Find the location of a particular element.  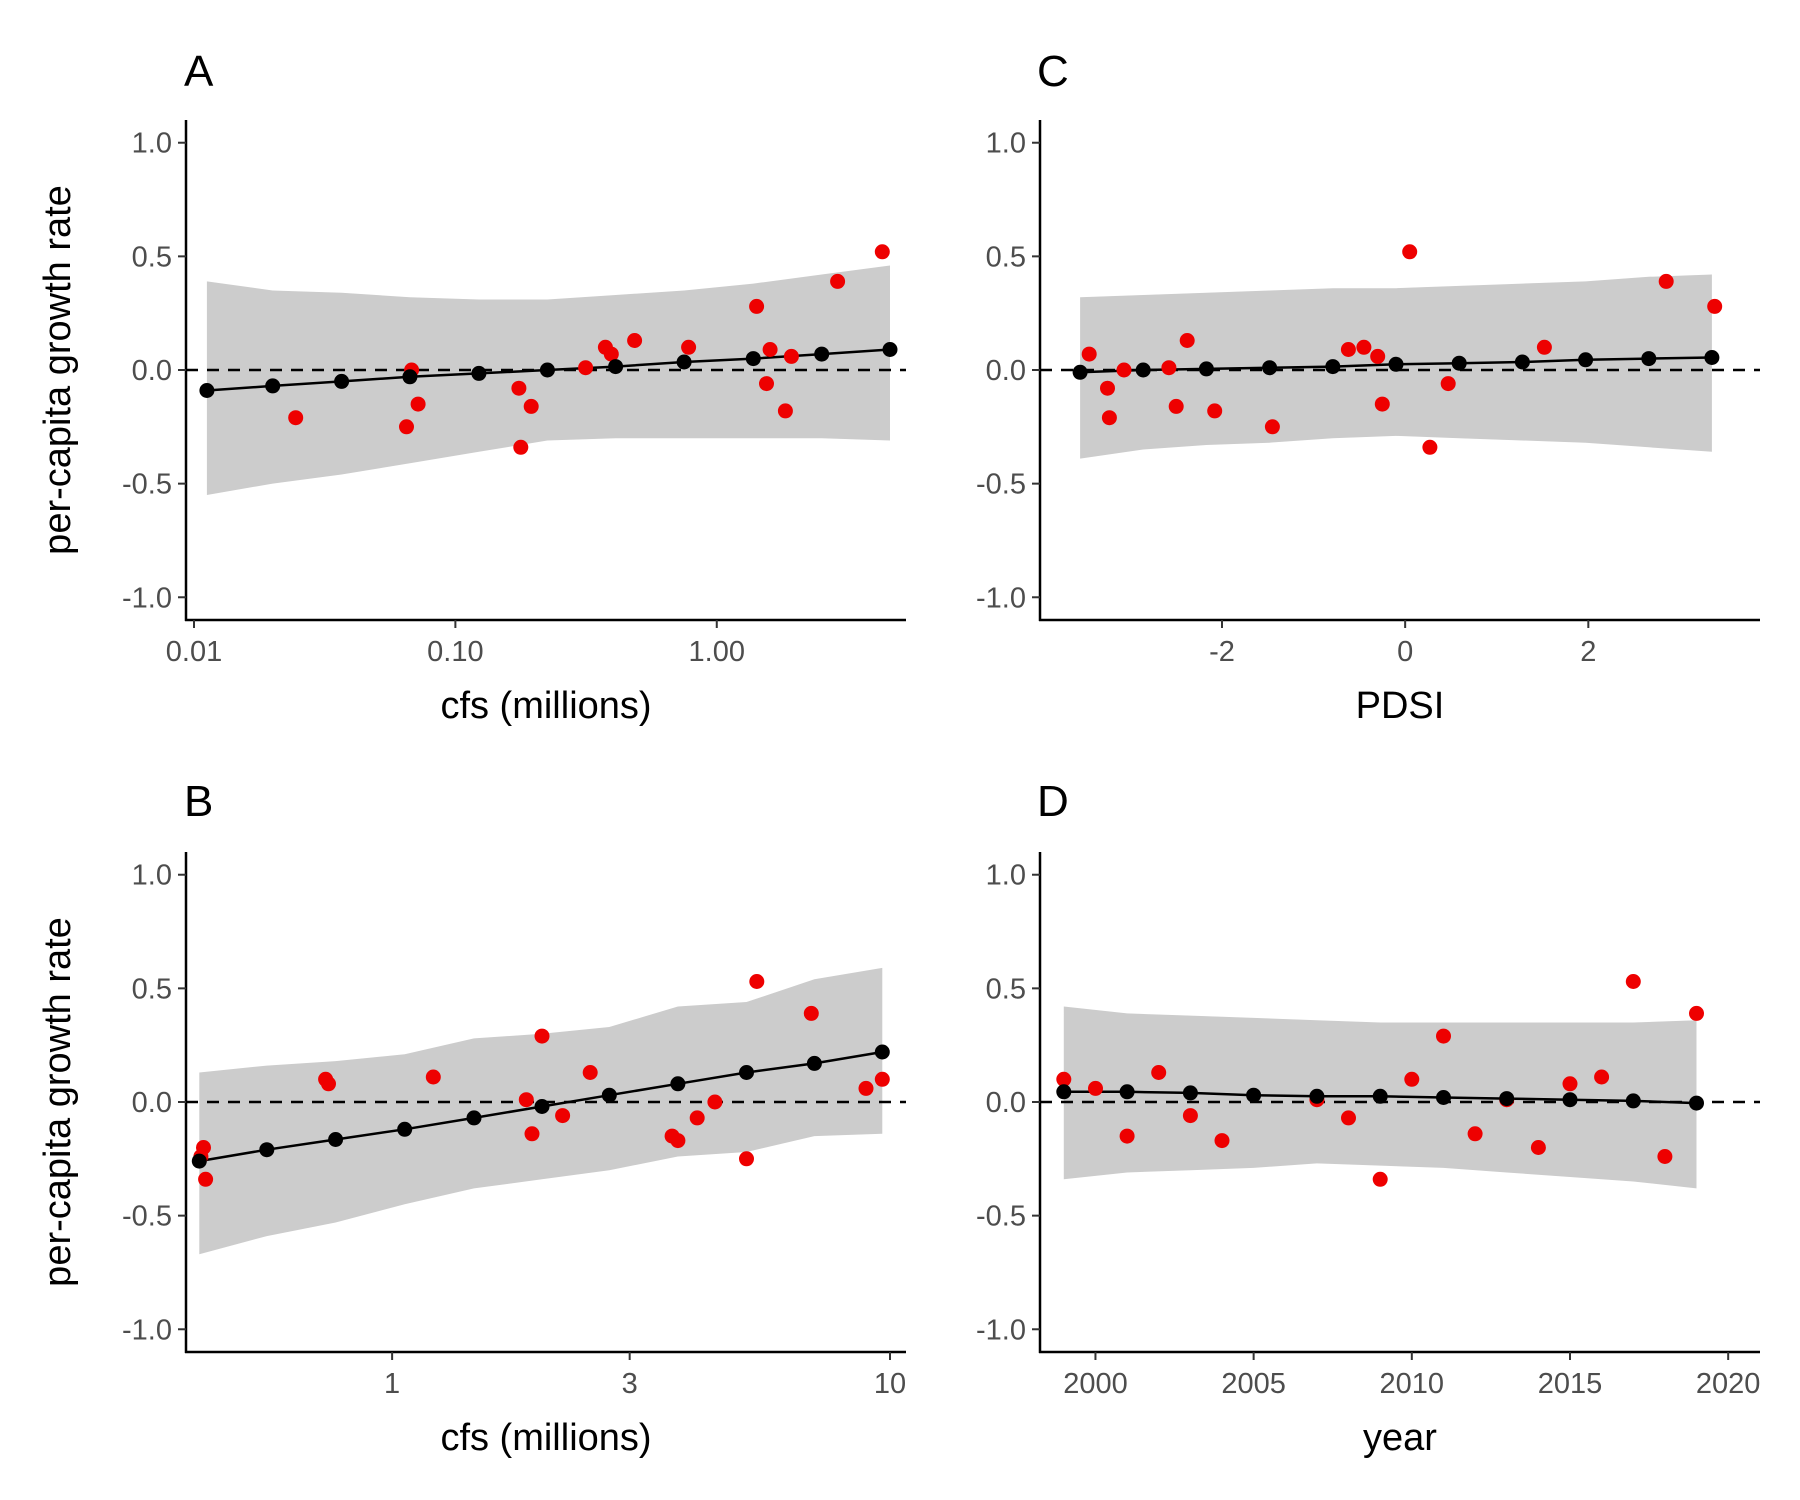

panel-c-y-tick-label: 1.0 is located at coordinates (1006, 144).